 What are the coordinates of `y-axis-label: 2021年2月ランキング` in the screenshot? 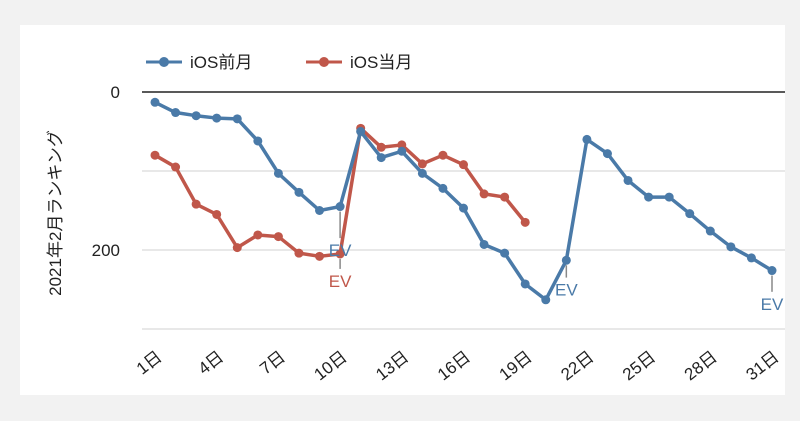 It's located at (55, 213).